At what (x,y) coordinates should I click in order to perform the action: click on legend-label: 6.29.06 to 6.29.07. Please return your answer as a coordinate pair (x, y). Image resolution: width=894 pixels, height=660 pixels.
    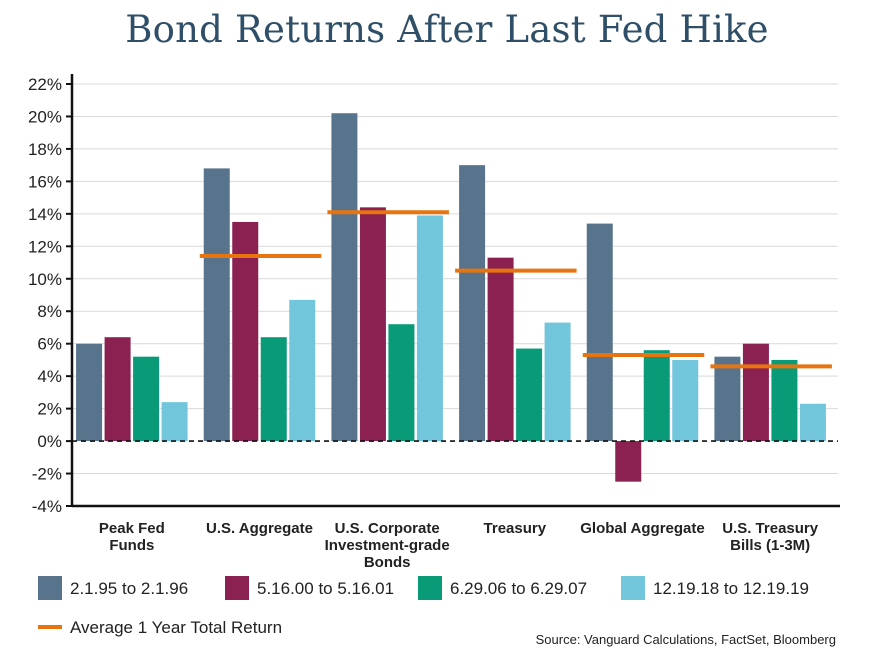
    Looking at the image, I should click on (518, 588).